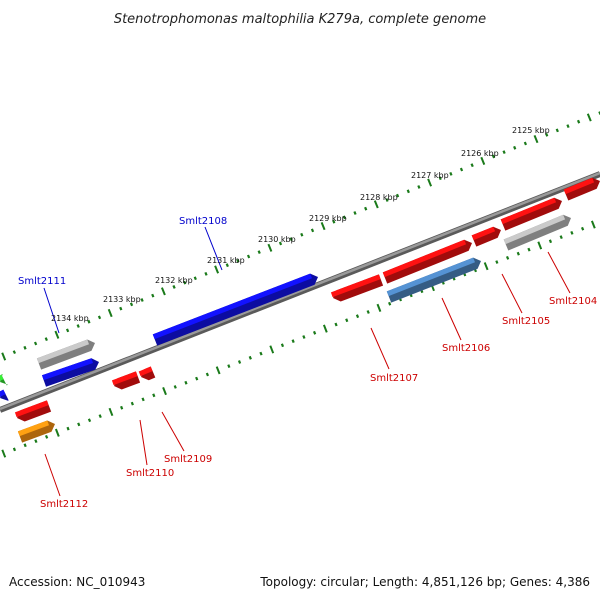 The height and width of the screenshot is (600, 600). Describe the element at coordinates (64, 504) in the screenshot. I see `gene-label-smlt2112: Smlt2112` at that location.